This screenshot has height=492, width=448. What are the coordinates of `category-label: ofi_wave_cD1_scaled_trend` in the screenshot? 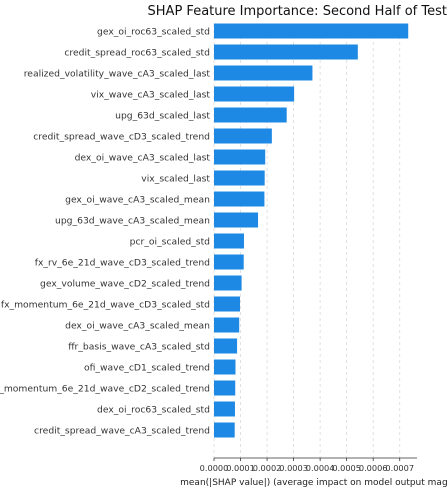 It's located at (147, 367).